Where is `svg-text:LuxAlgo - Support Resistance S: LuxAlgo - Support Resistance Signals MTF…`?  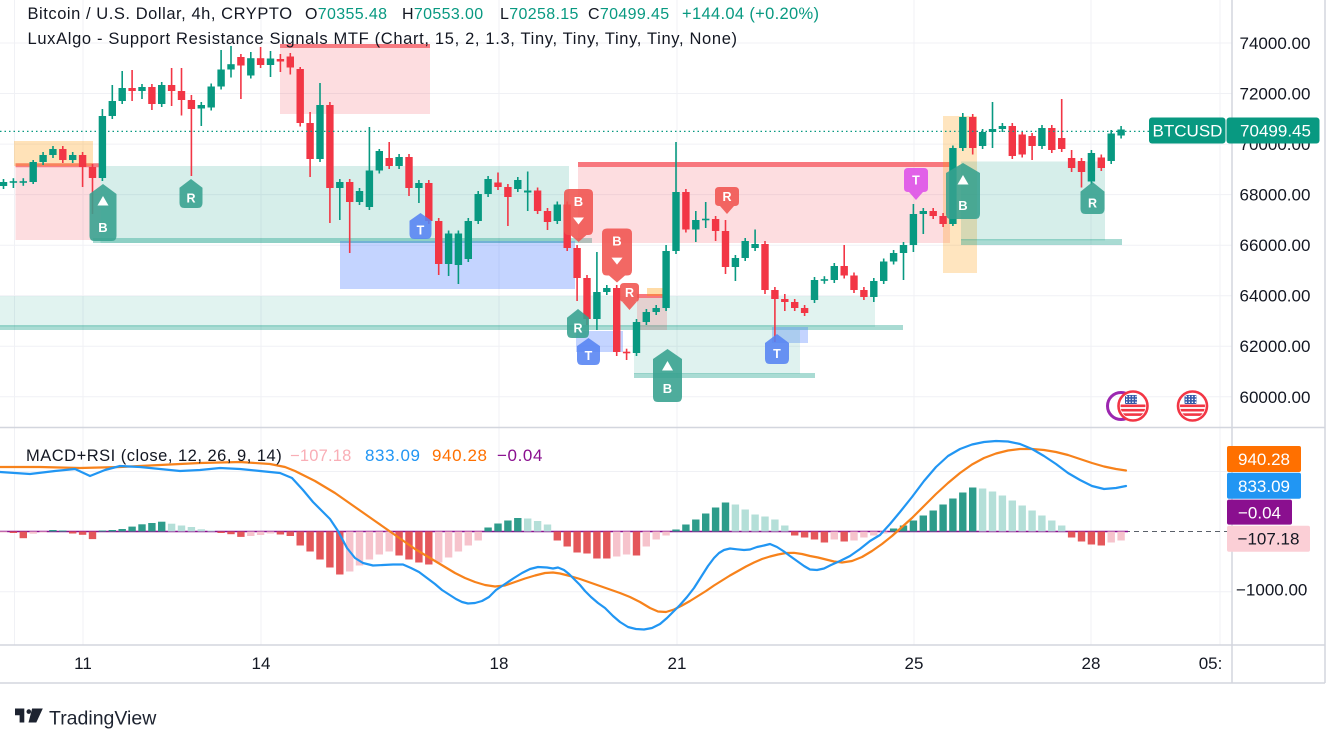
svg-text:LuxAlgo - Support Resistance S: LuxAlgo - Support Resistance Signals MTF… is located at coordinates (383, 39).